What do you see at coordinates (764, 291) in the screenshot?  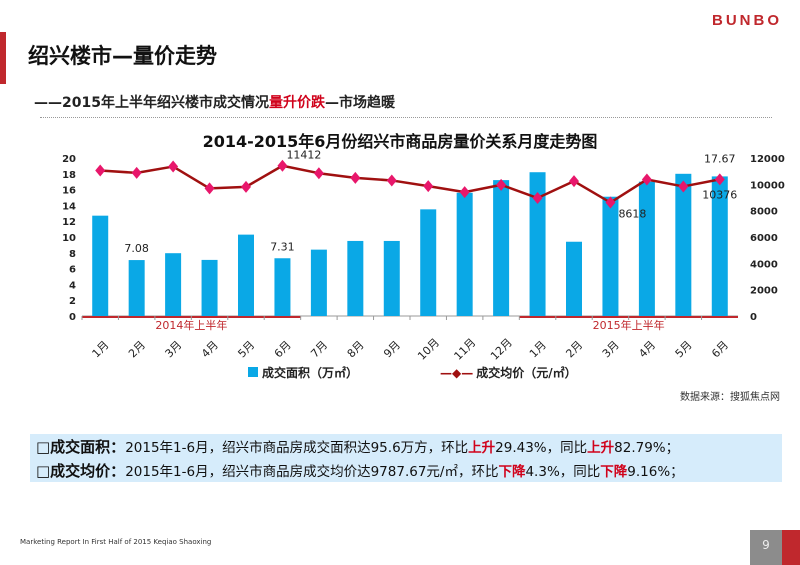 I see `y-right-tick: 2000` at bounding box center [764, 291].